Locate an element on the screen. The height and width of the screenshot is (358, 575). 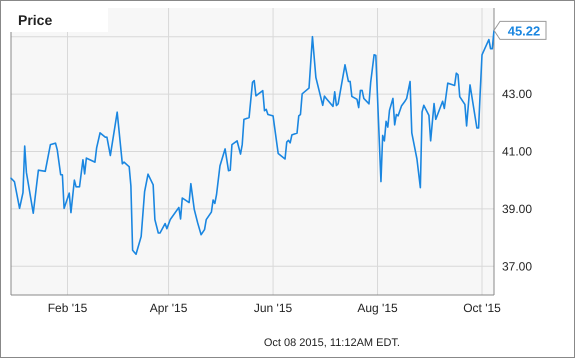
chart-title: Price is located at coordinates (35, 20).